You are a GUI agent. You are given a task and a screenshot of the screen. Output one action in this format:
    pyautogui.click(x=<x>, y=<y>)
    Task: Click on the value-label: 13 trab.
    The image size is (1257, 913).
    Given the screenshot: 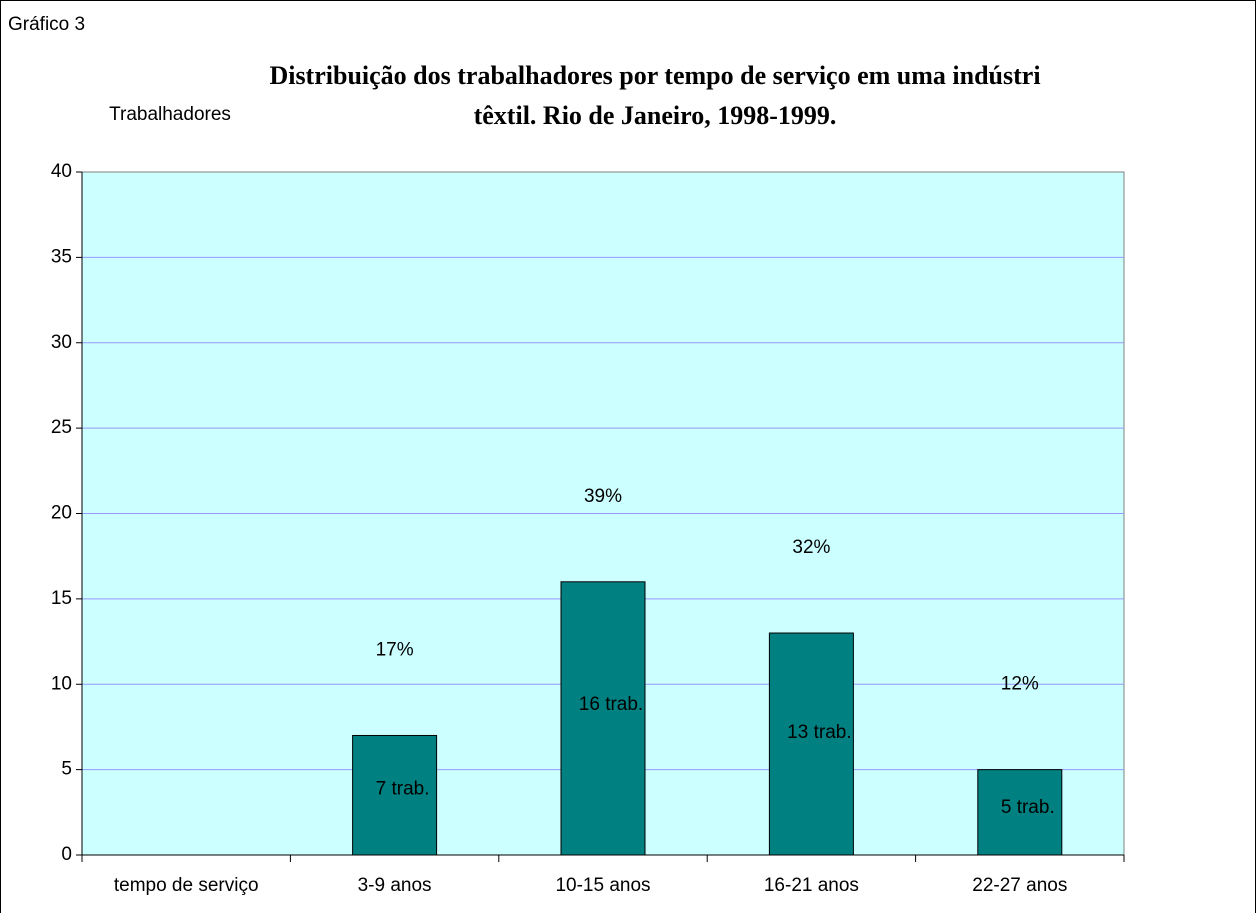 What is the action you would take?
    pyautogui.click(x=819, y=732)
    